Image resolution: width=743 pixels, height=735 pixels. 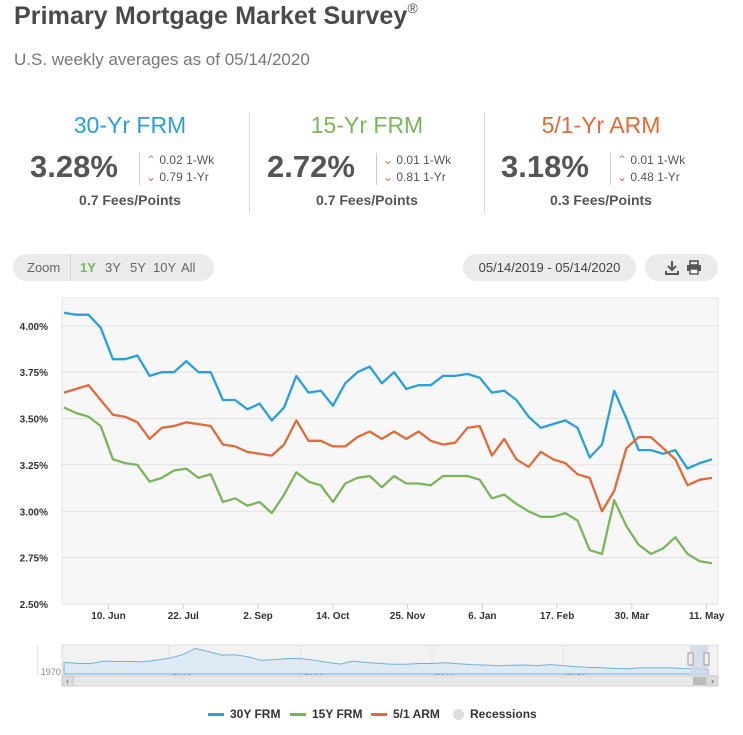 What do you see at coordinates (34, 605) in the screenshot?
I see `y-tick-label: 2.50%` at bounding box center [34, 605].